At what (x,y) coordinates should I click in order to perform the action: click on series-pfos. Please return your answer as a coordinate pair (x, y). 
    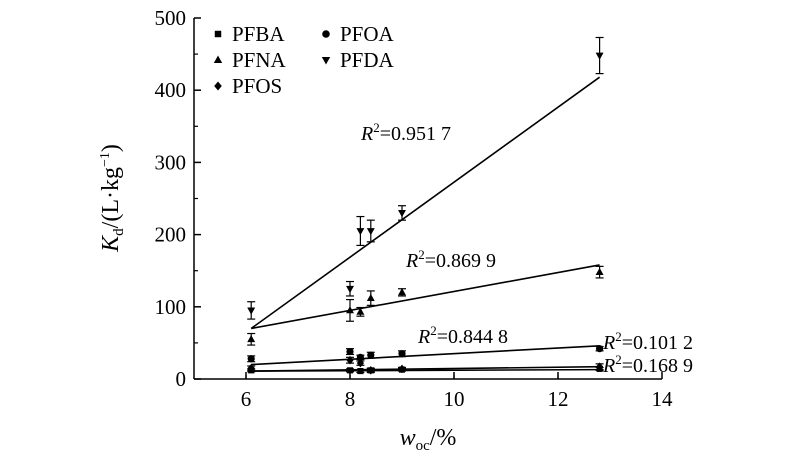
    Looking at the image, I should click on (425, 365).